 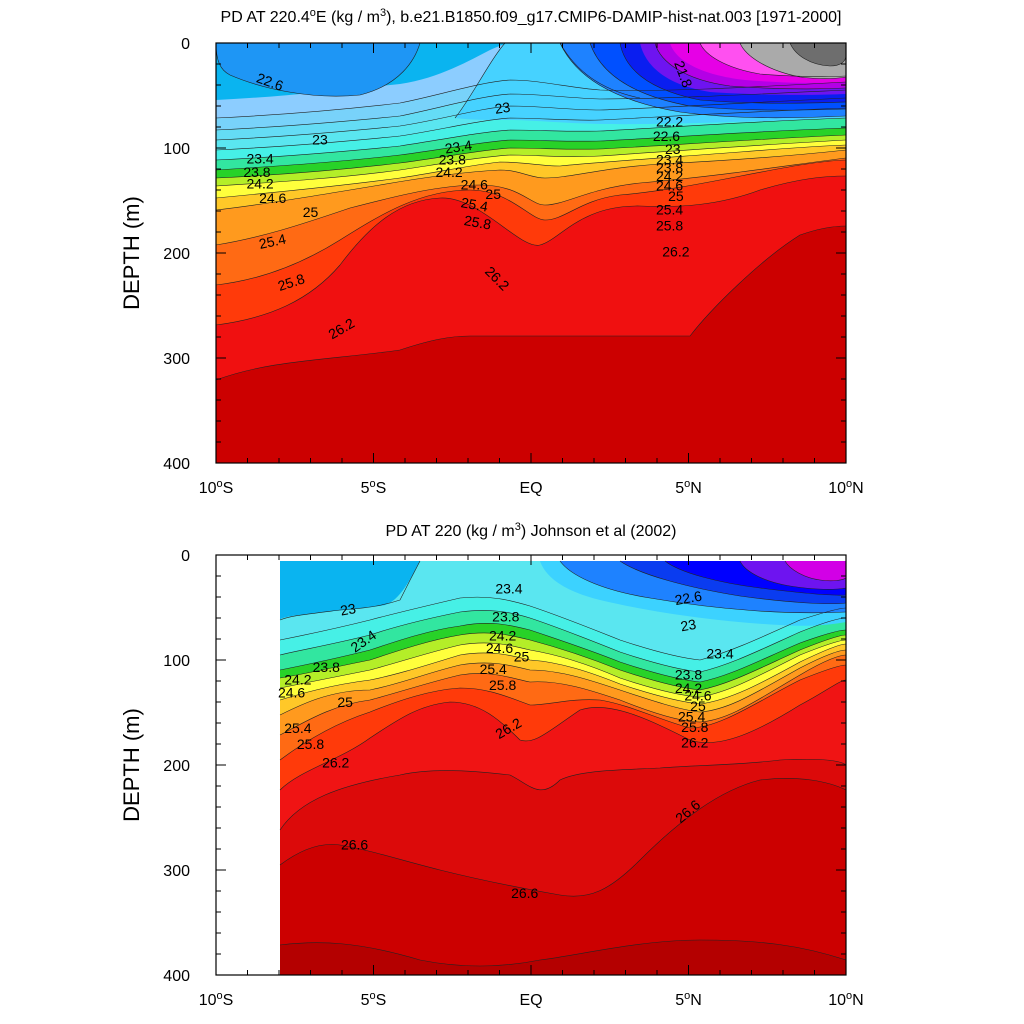 I want to click on top-y-tick-label: 300, so click(x=176, y=359).